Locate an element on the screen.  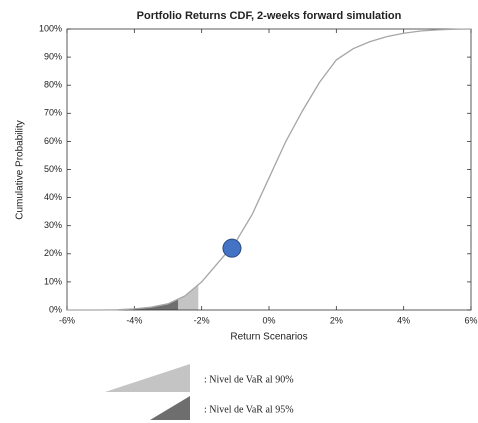
x-tick-label: -6% is located at coordinates (67, 320).